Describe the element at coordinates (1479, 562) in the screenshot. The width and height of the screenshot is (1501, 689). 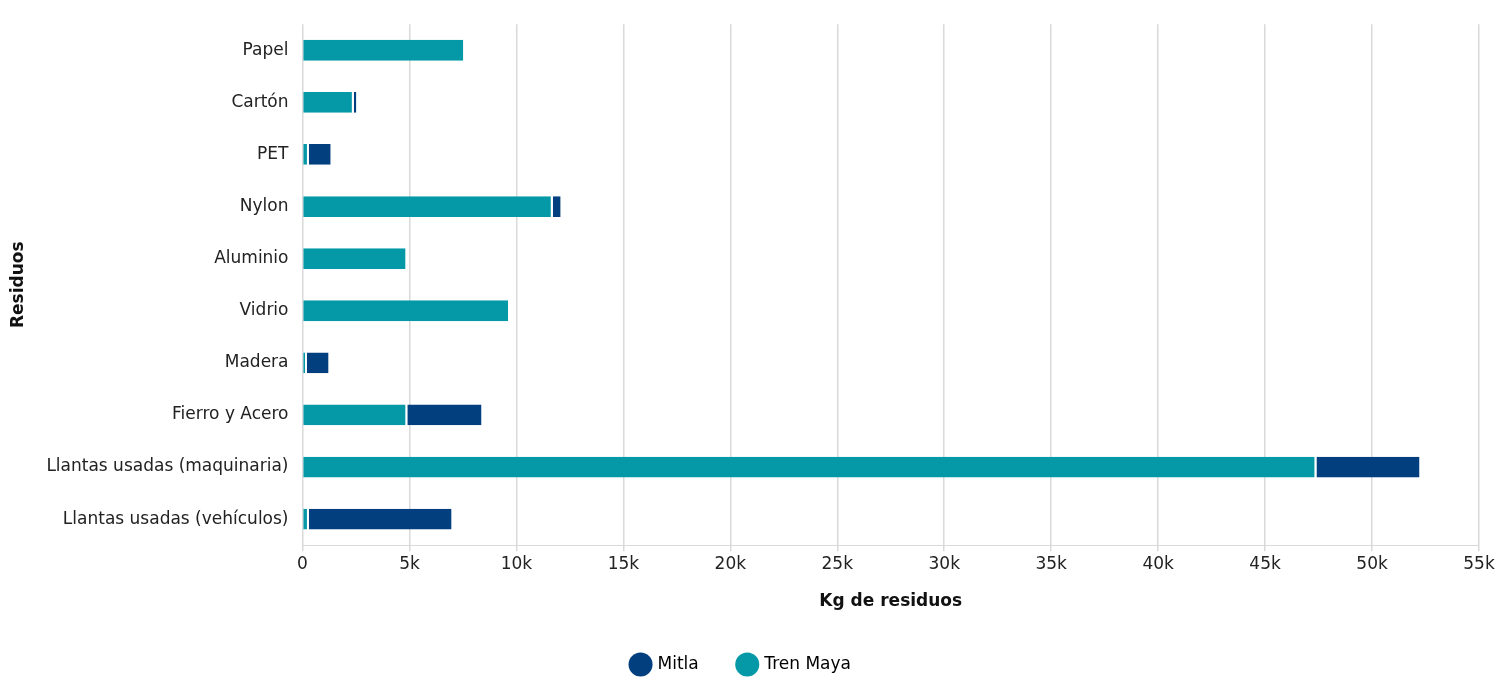
I see `x-tick-label: 55k` at that location.